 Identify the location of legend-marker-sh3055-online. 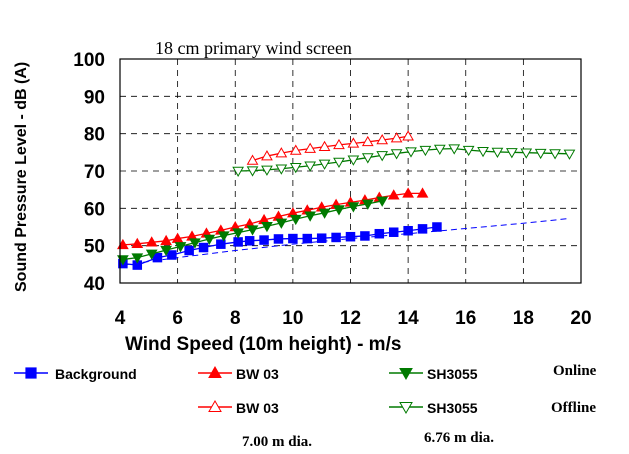
(406, 374).